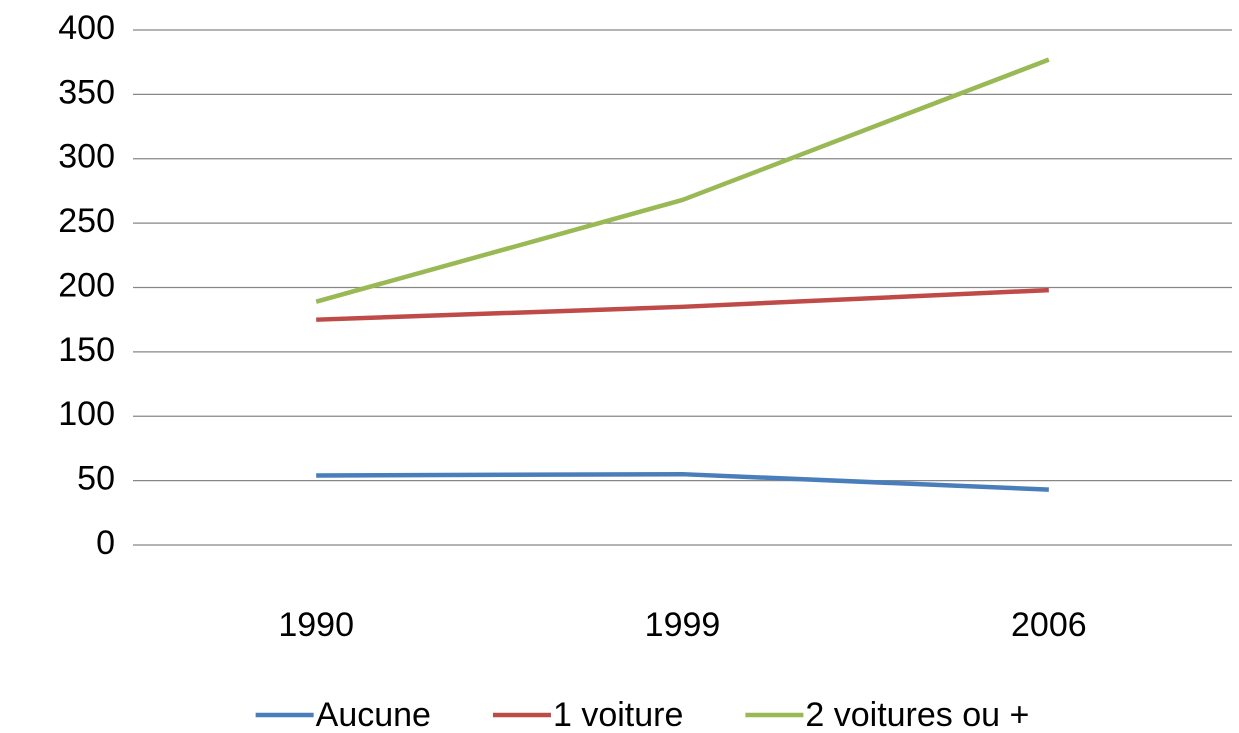 The image size is (1239, 733). Describe the element at coordinates (373, 714) in the screenshot. I see `legend-label: Aucune` at that location.